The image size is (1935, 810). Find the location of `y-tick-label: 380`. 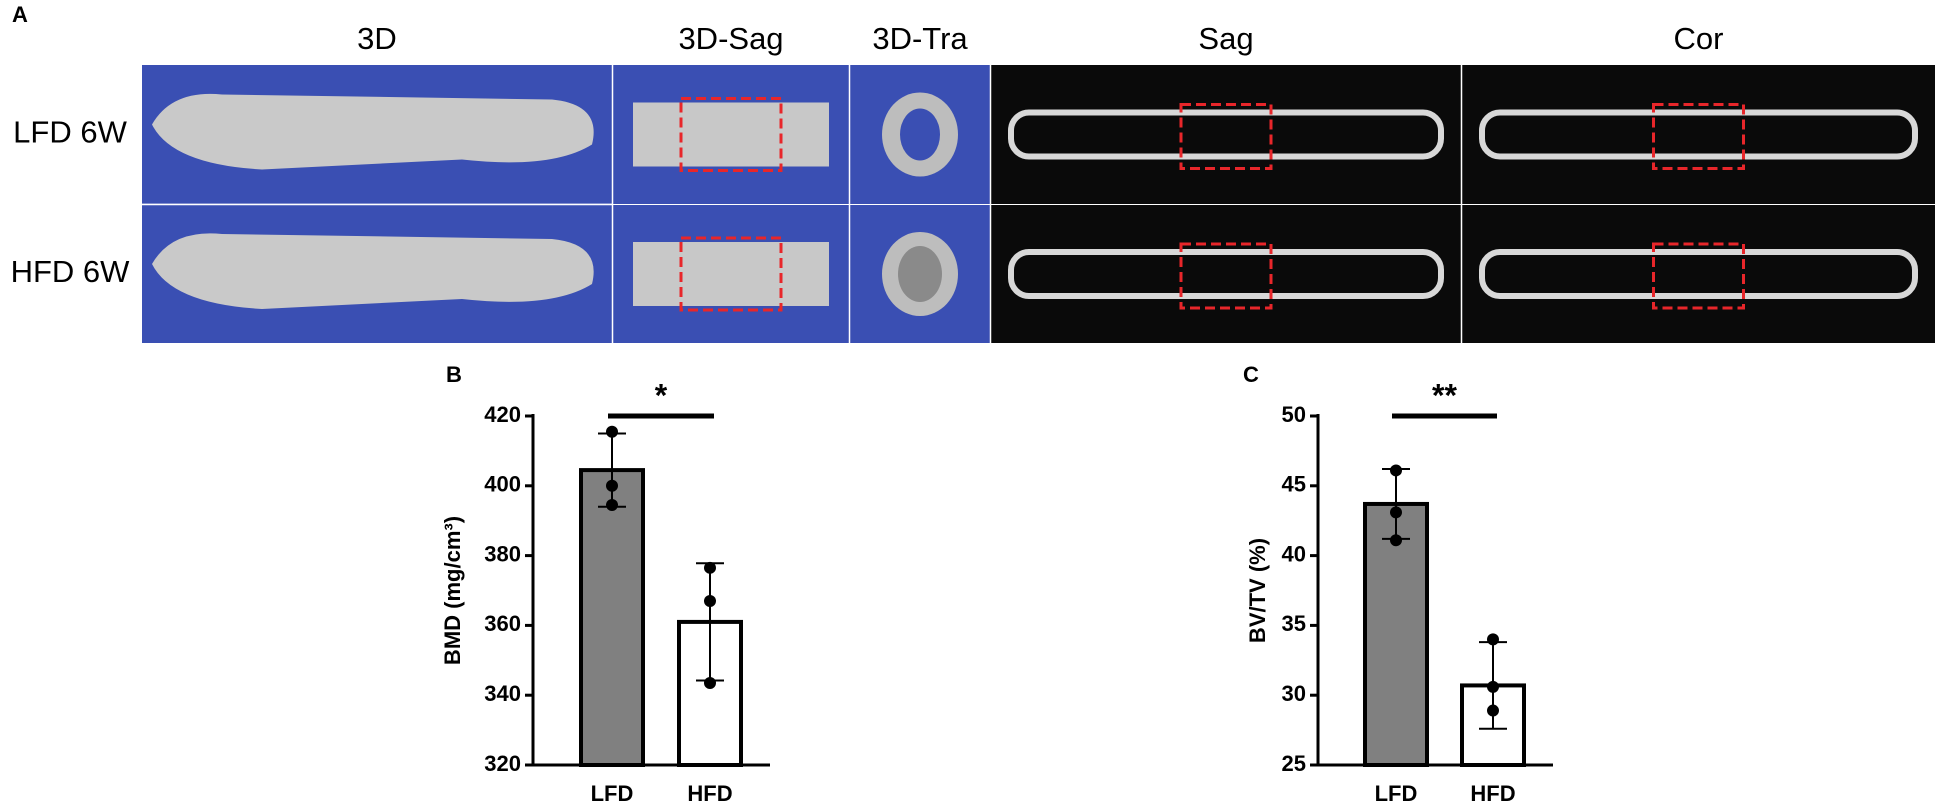

y-tick-label: 380 is located at coordinates (502, 553).